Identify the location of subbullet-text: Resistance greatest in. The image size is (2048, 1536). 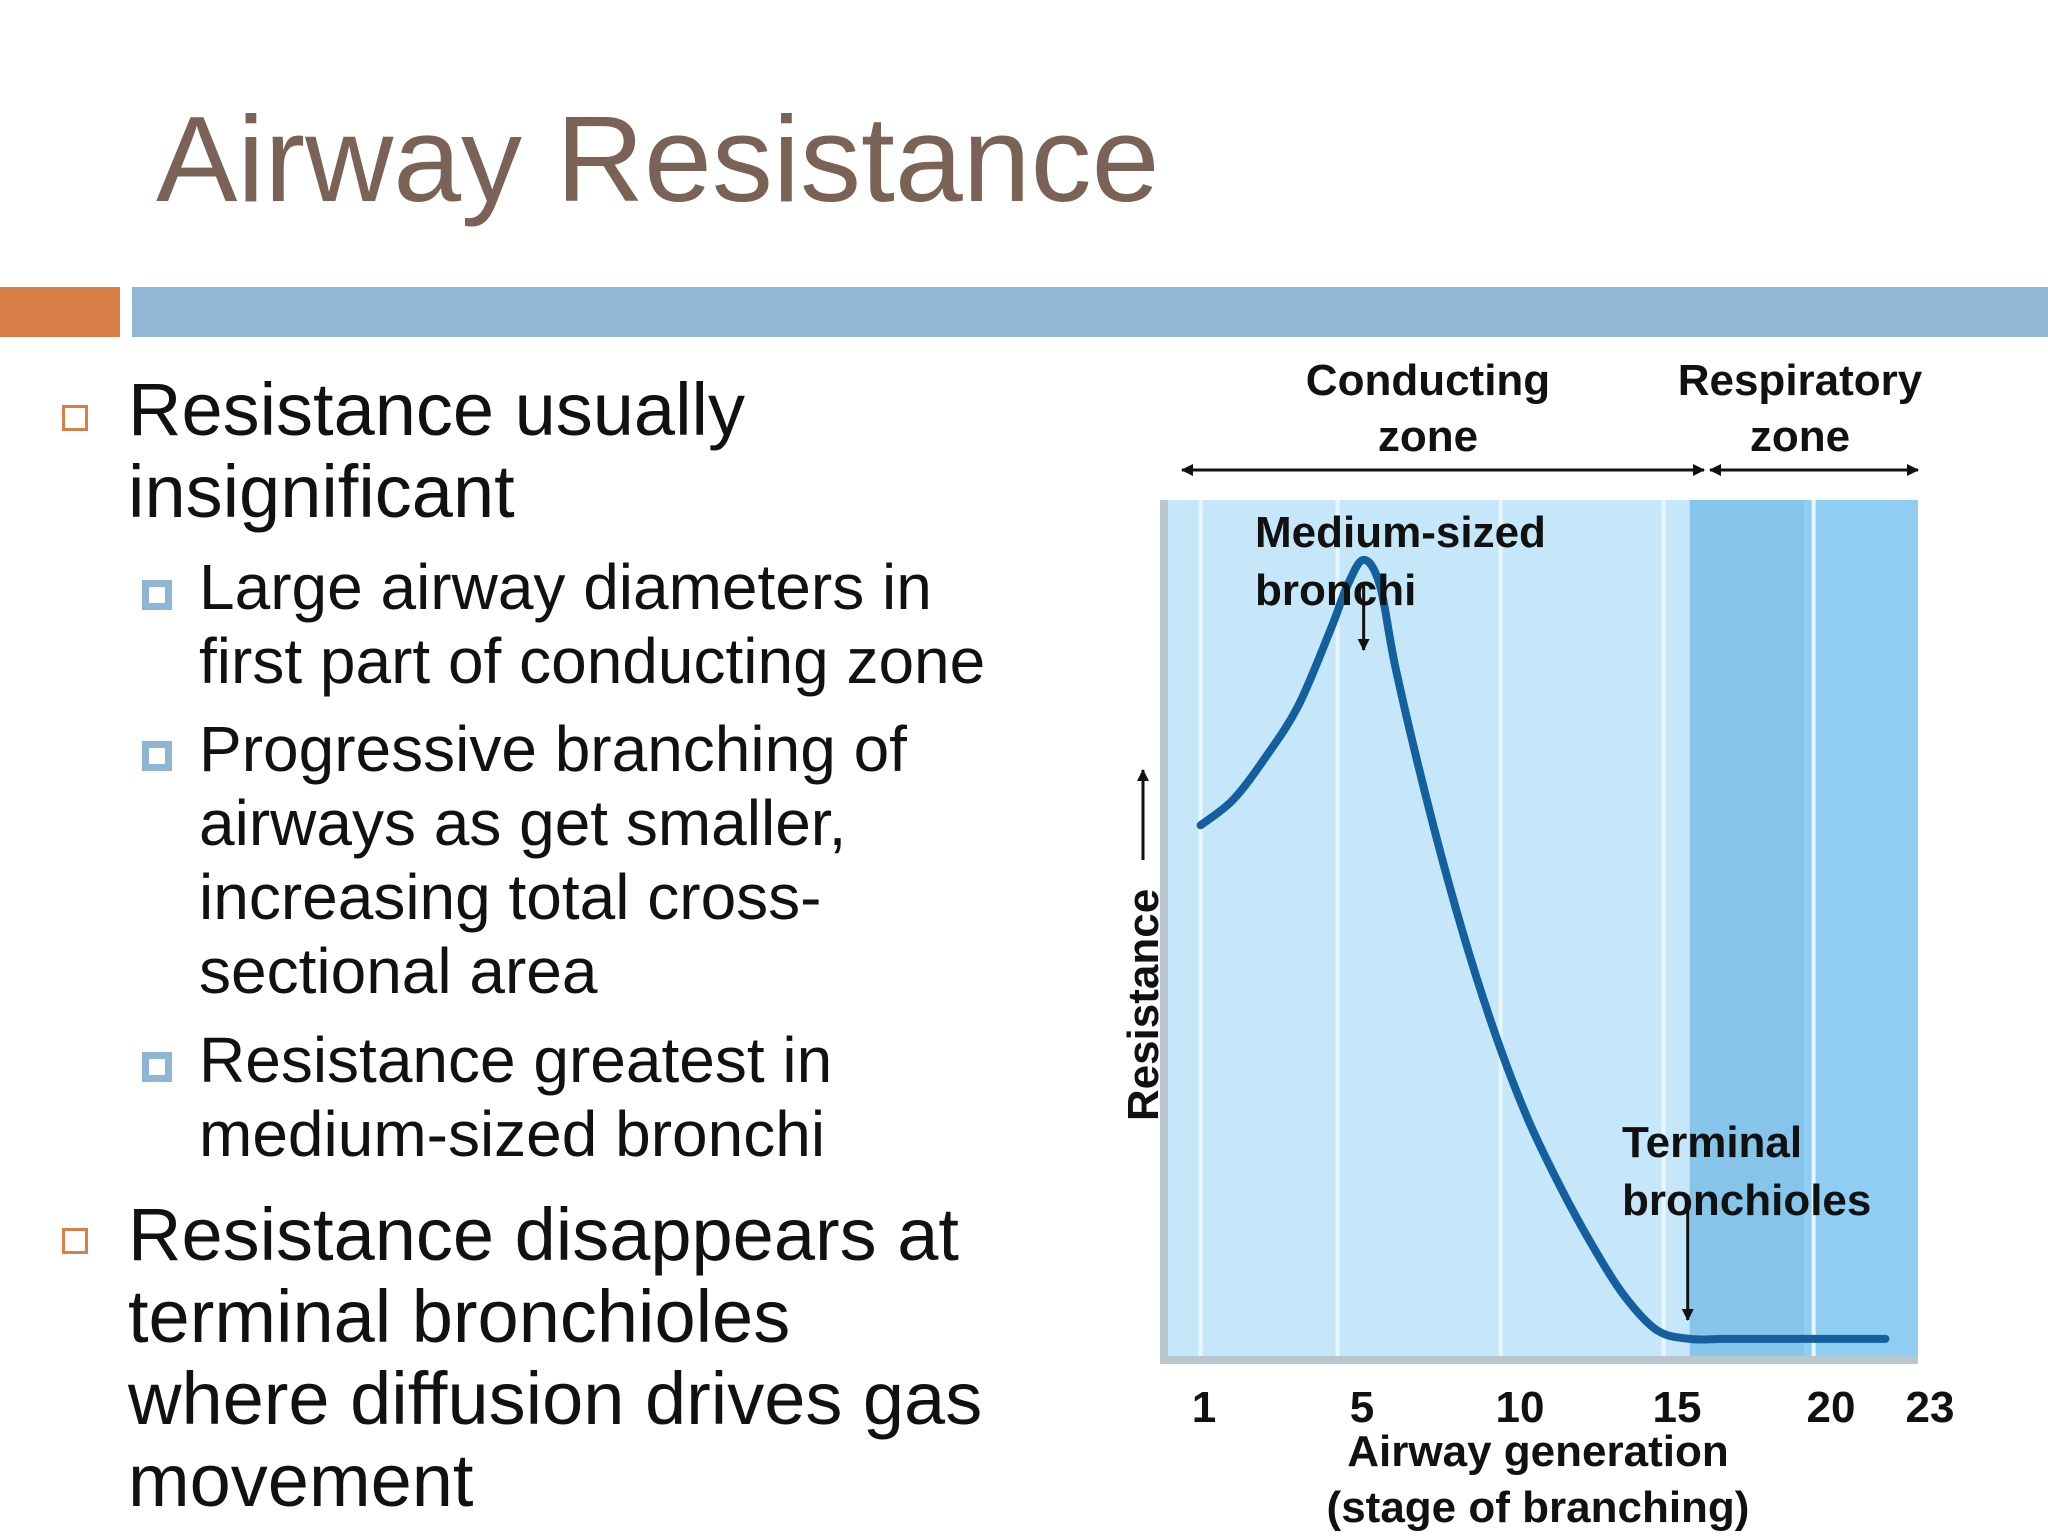
(516, 1060).